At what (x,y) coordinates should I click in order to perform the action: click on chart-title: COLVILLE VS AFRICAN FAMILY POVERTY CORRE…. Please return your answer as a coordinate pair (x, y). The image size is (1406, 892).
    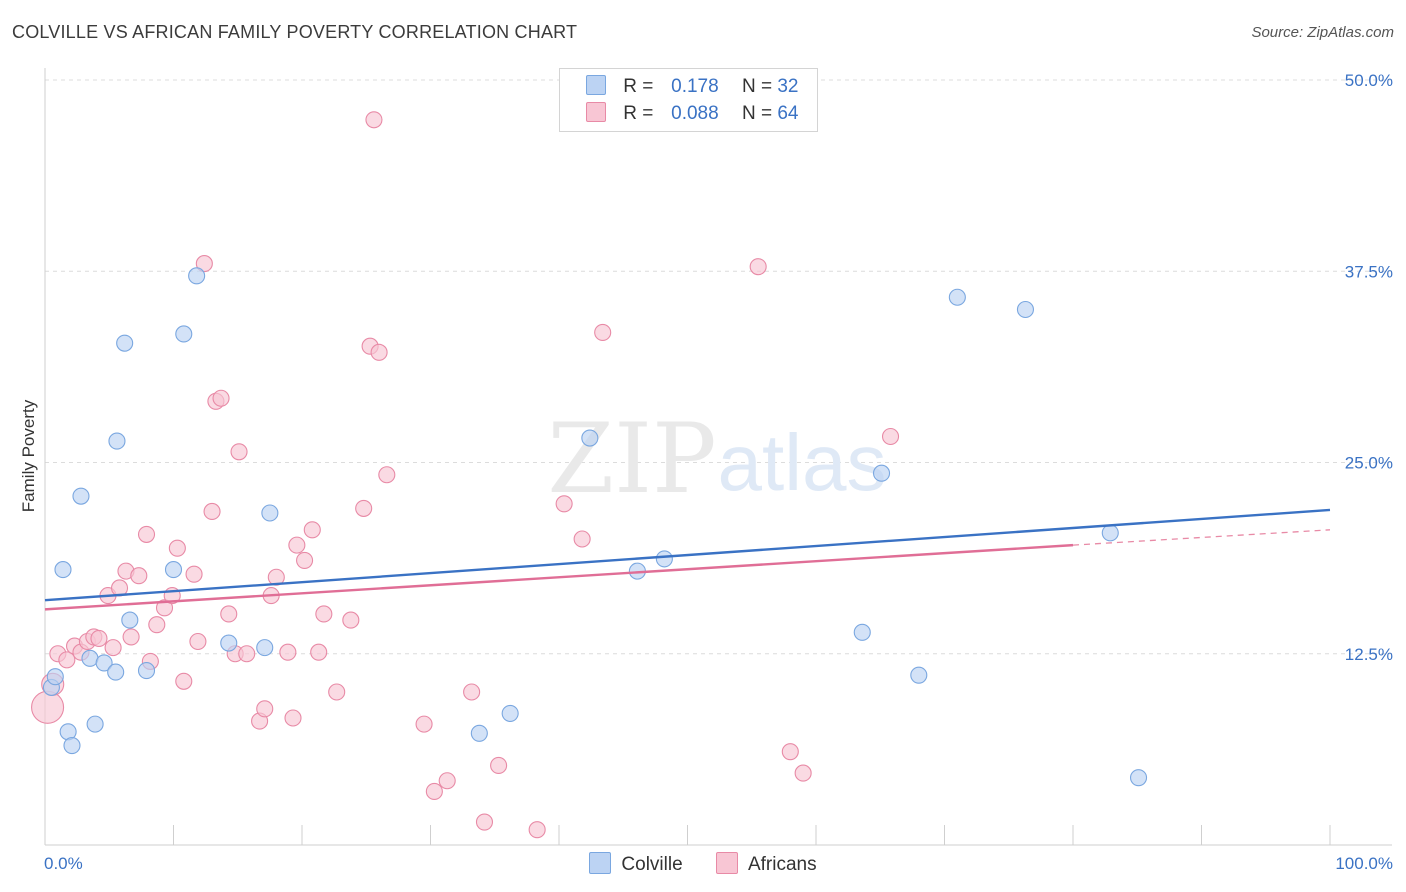
    Looking at the image, I should click on (295, 32).